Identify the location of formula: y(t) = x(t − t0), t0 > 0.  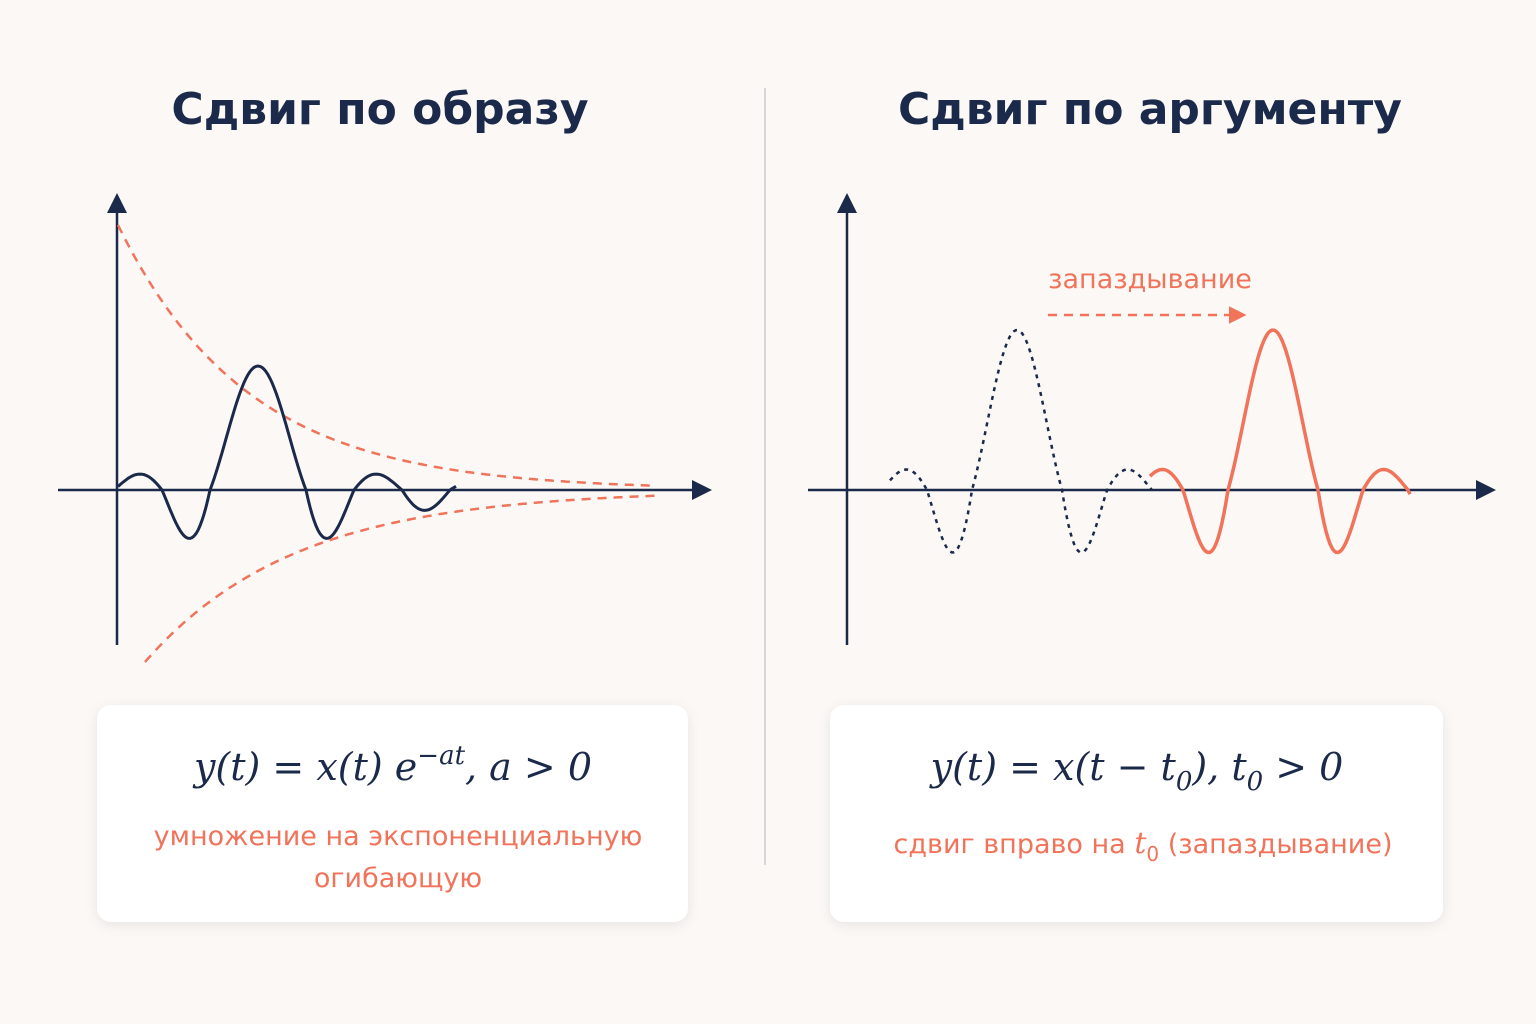
(1136, 771).